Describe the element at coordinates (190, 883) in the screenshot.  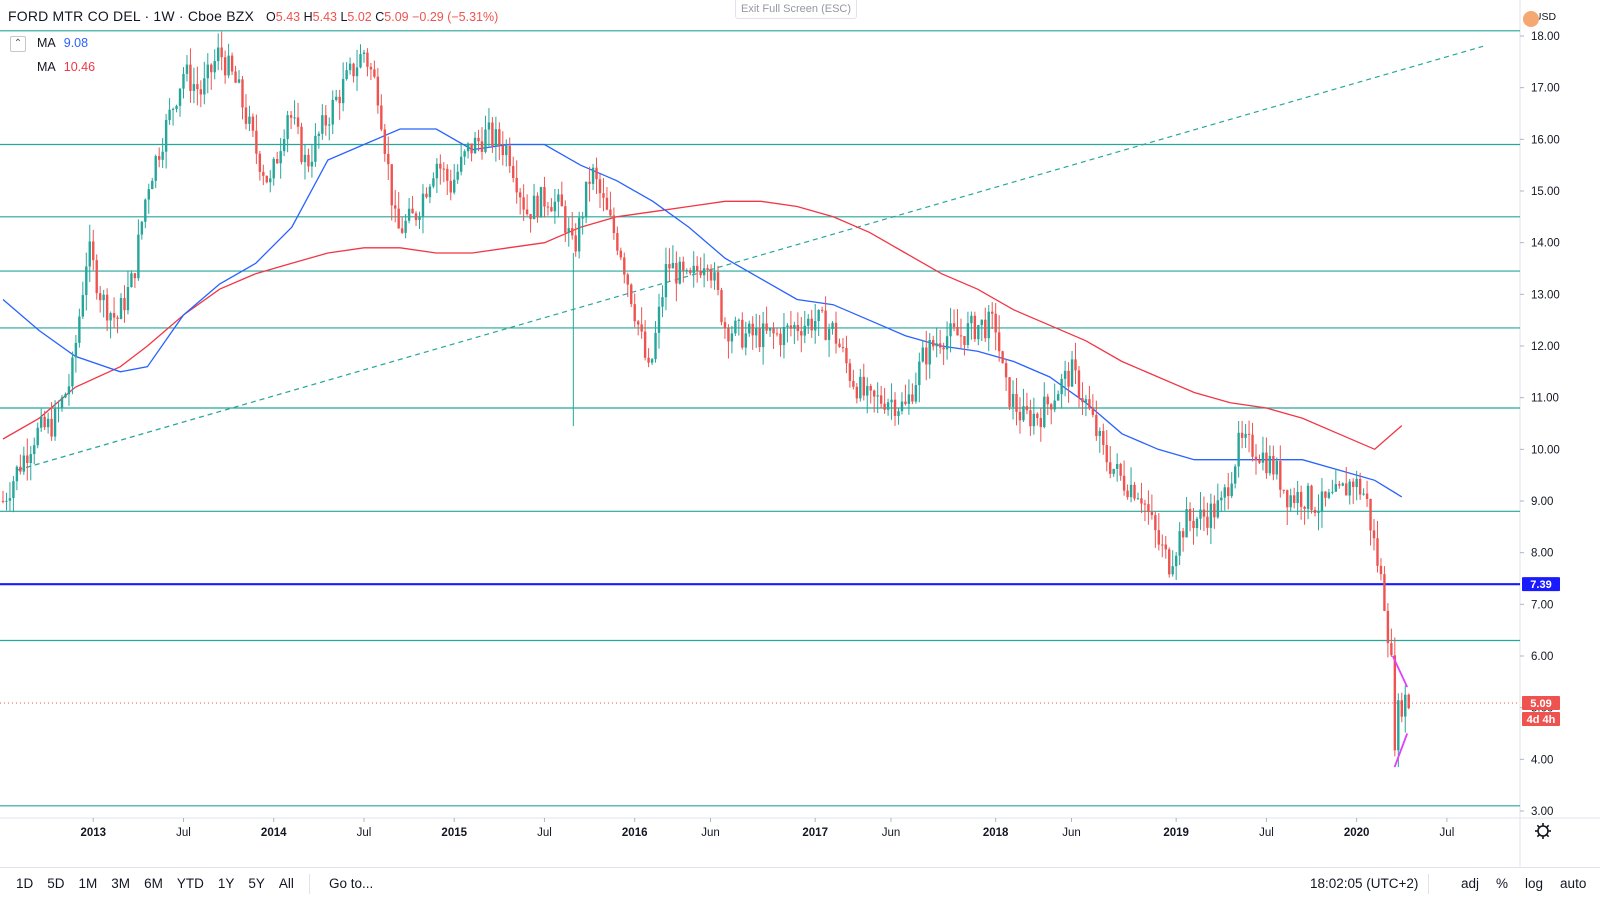
I see `range-ytd: YTD` at that location.